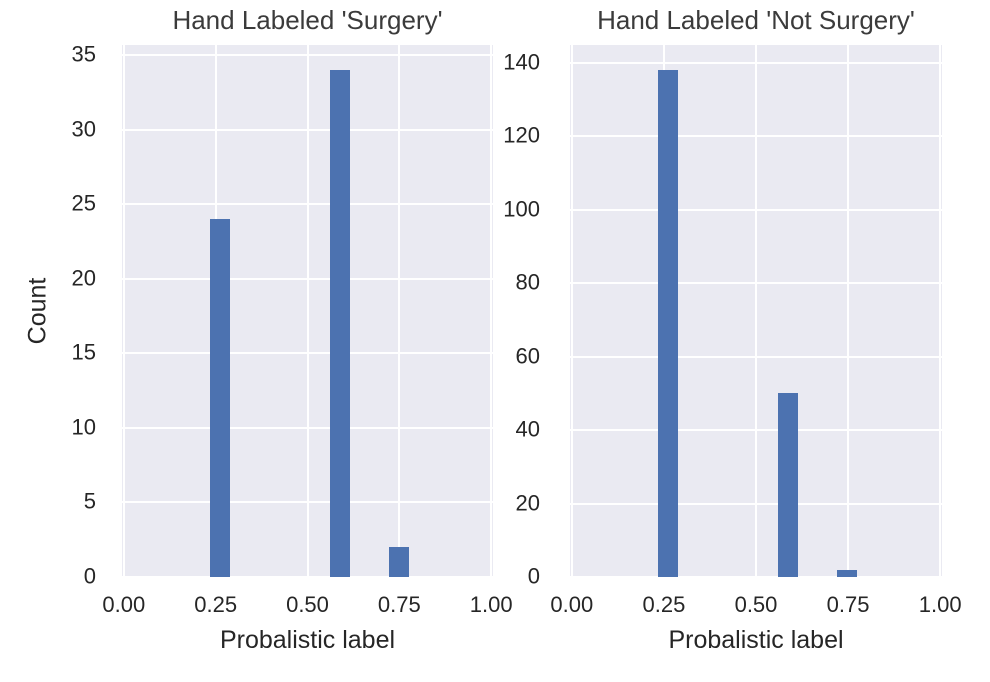  What do you see at coordinates (89, 502) in the screenshot?
I see `y-tick-label: 5` at bounding box center [89, 502].